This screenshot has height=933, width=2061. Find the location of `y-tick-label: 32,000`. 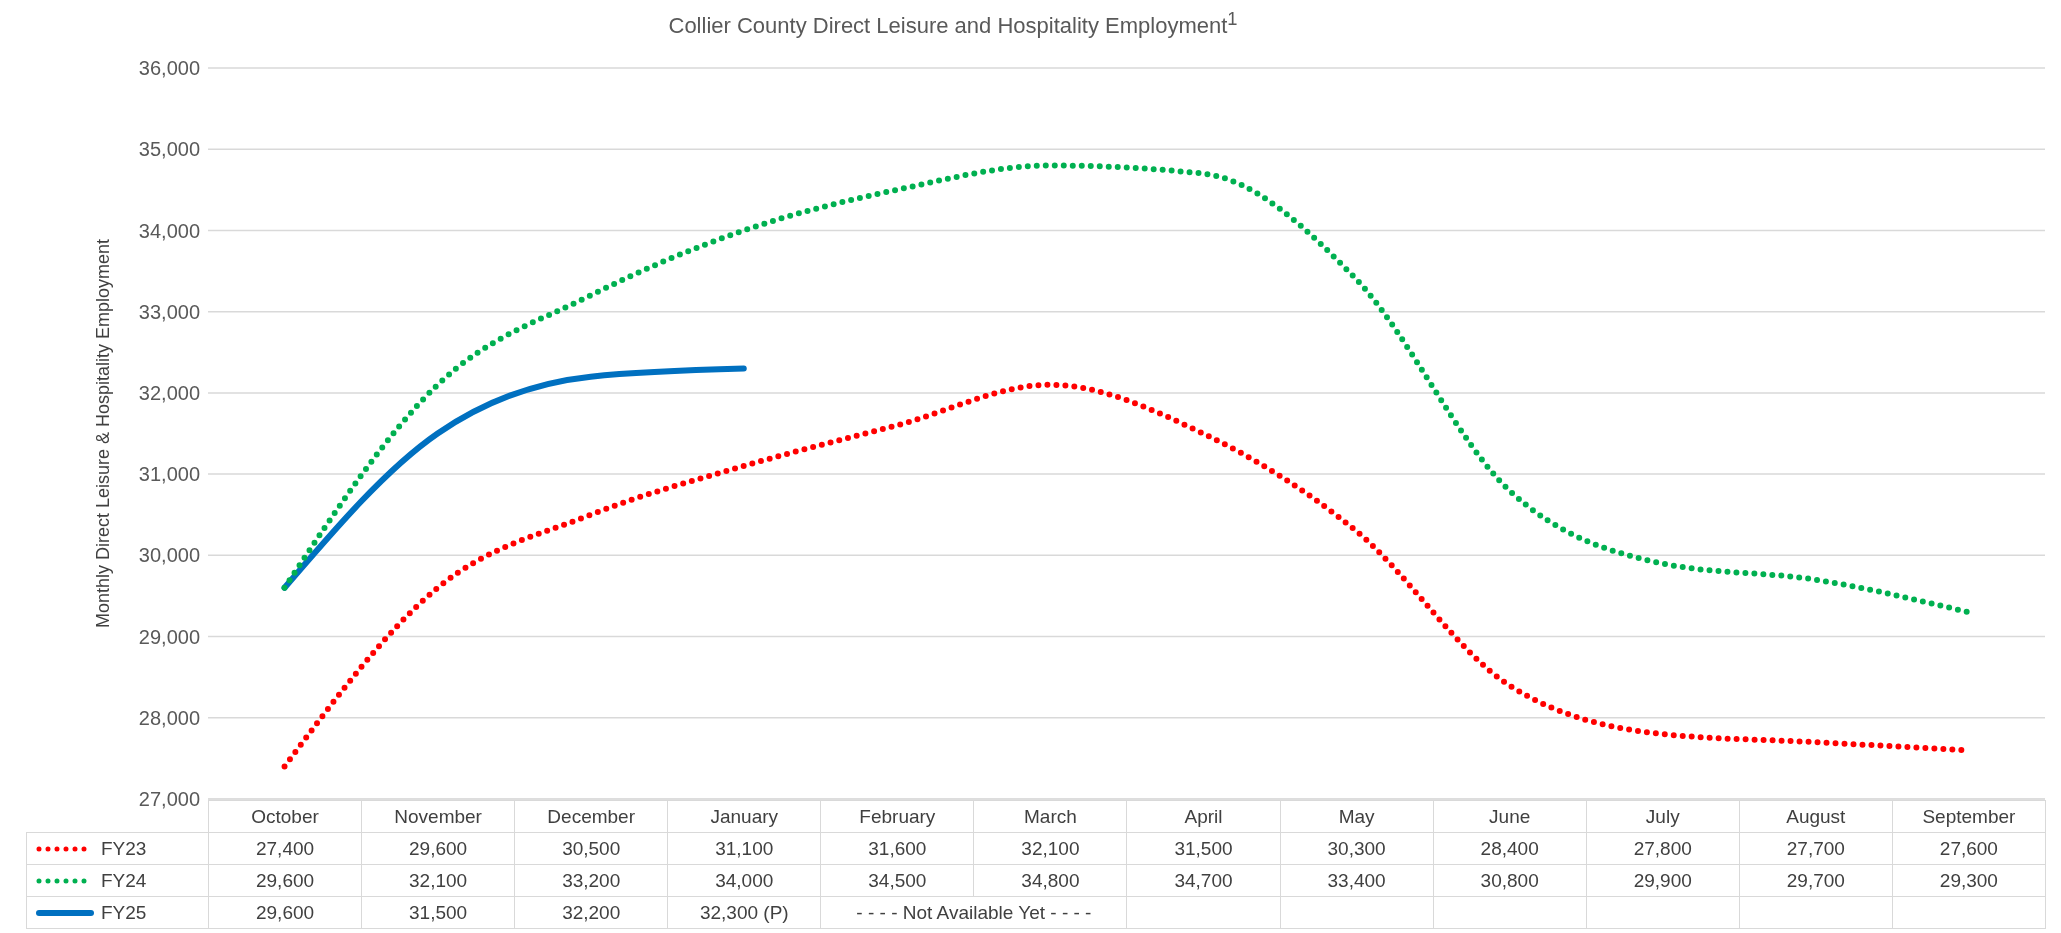

y-tick-label: 32,000 is located at coordinates (169, 392).